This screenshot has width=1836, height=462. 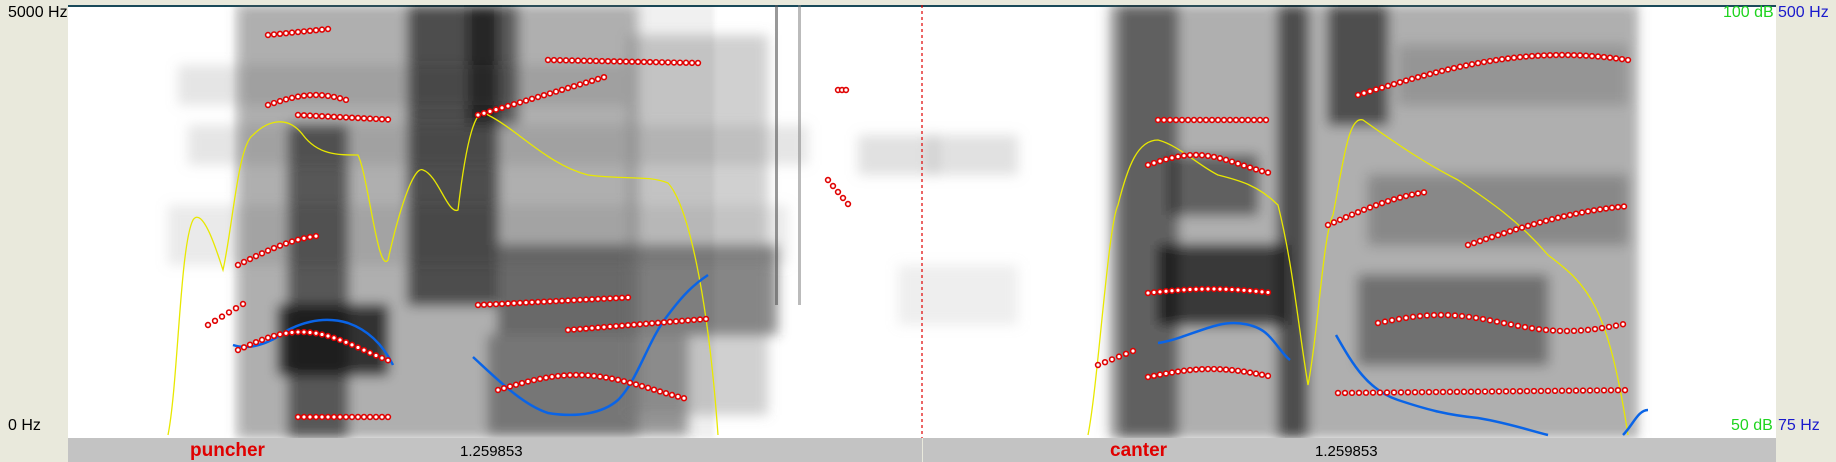 I want to click on segment-2-word: canter, so click(x=1139, y=450).